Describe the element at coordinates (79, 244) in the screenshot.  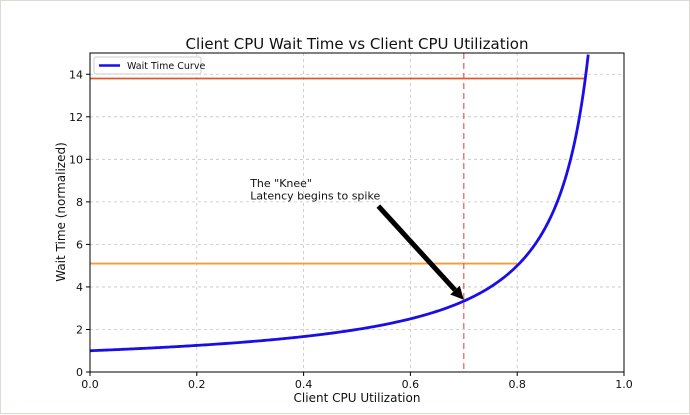
I see `y-tick-label: 6` at that location.